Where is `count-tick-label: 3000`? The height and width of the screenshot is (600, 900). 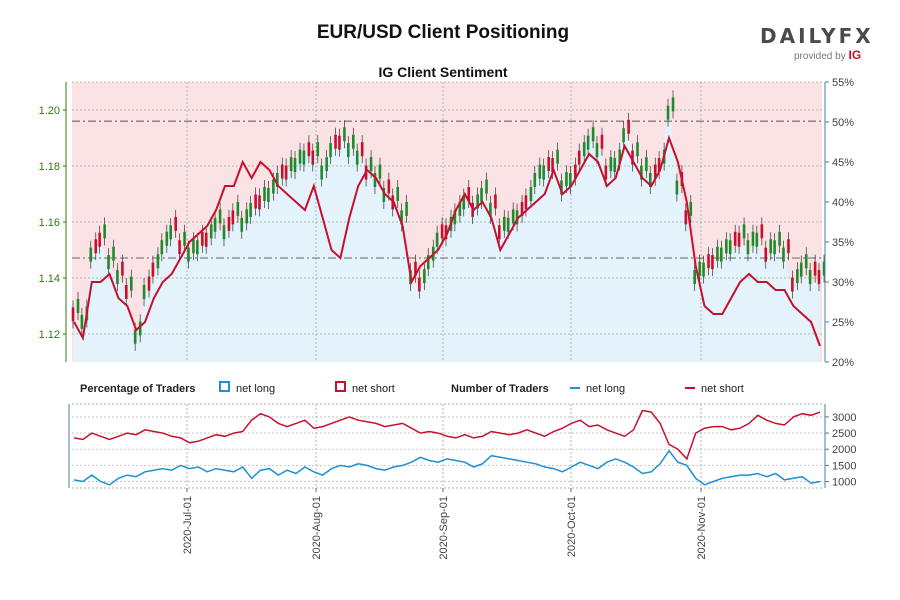
count-tick-label: 3000 is located at coordinates (844, 418).